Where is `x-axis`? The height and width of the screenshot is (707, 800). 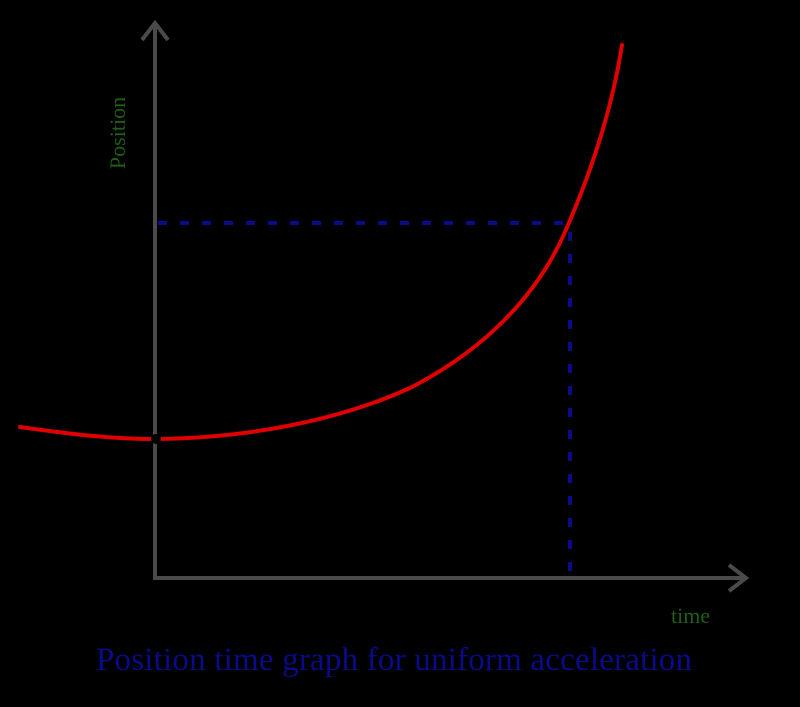 x-axis is located at coordinates (451, 578).